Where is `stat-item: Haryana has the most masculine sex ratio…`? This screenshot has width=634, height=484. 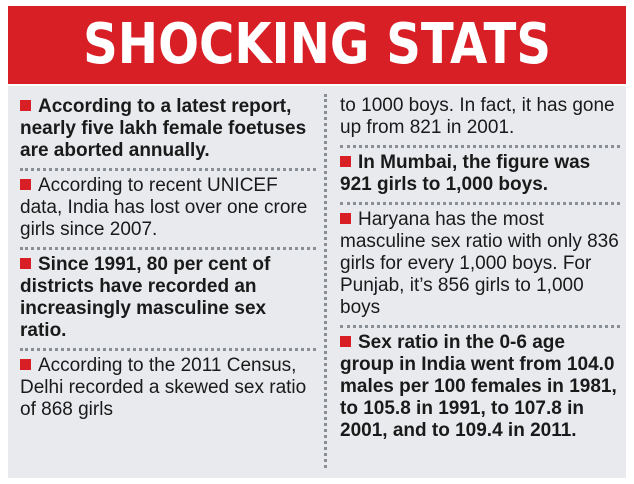 stat-item: Haryana has the most masculine sex ratio… is located at coordinates (480, 266).